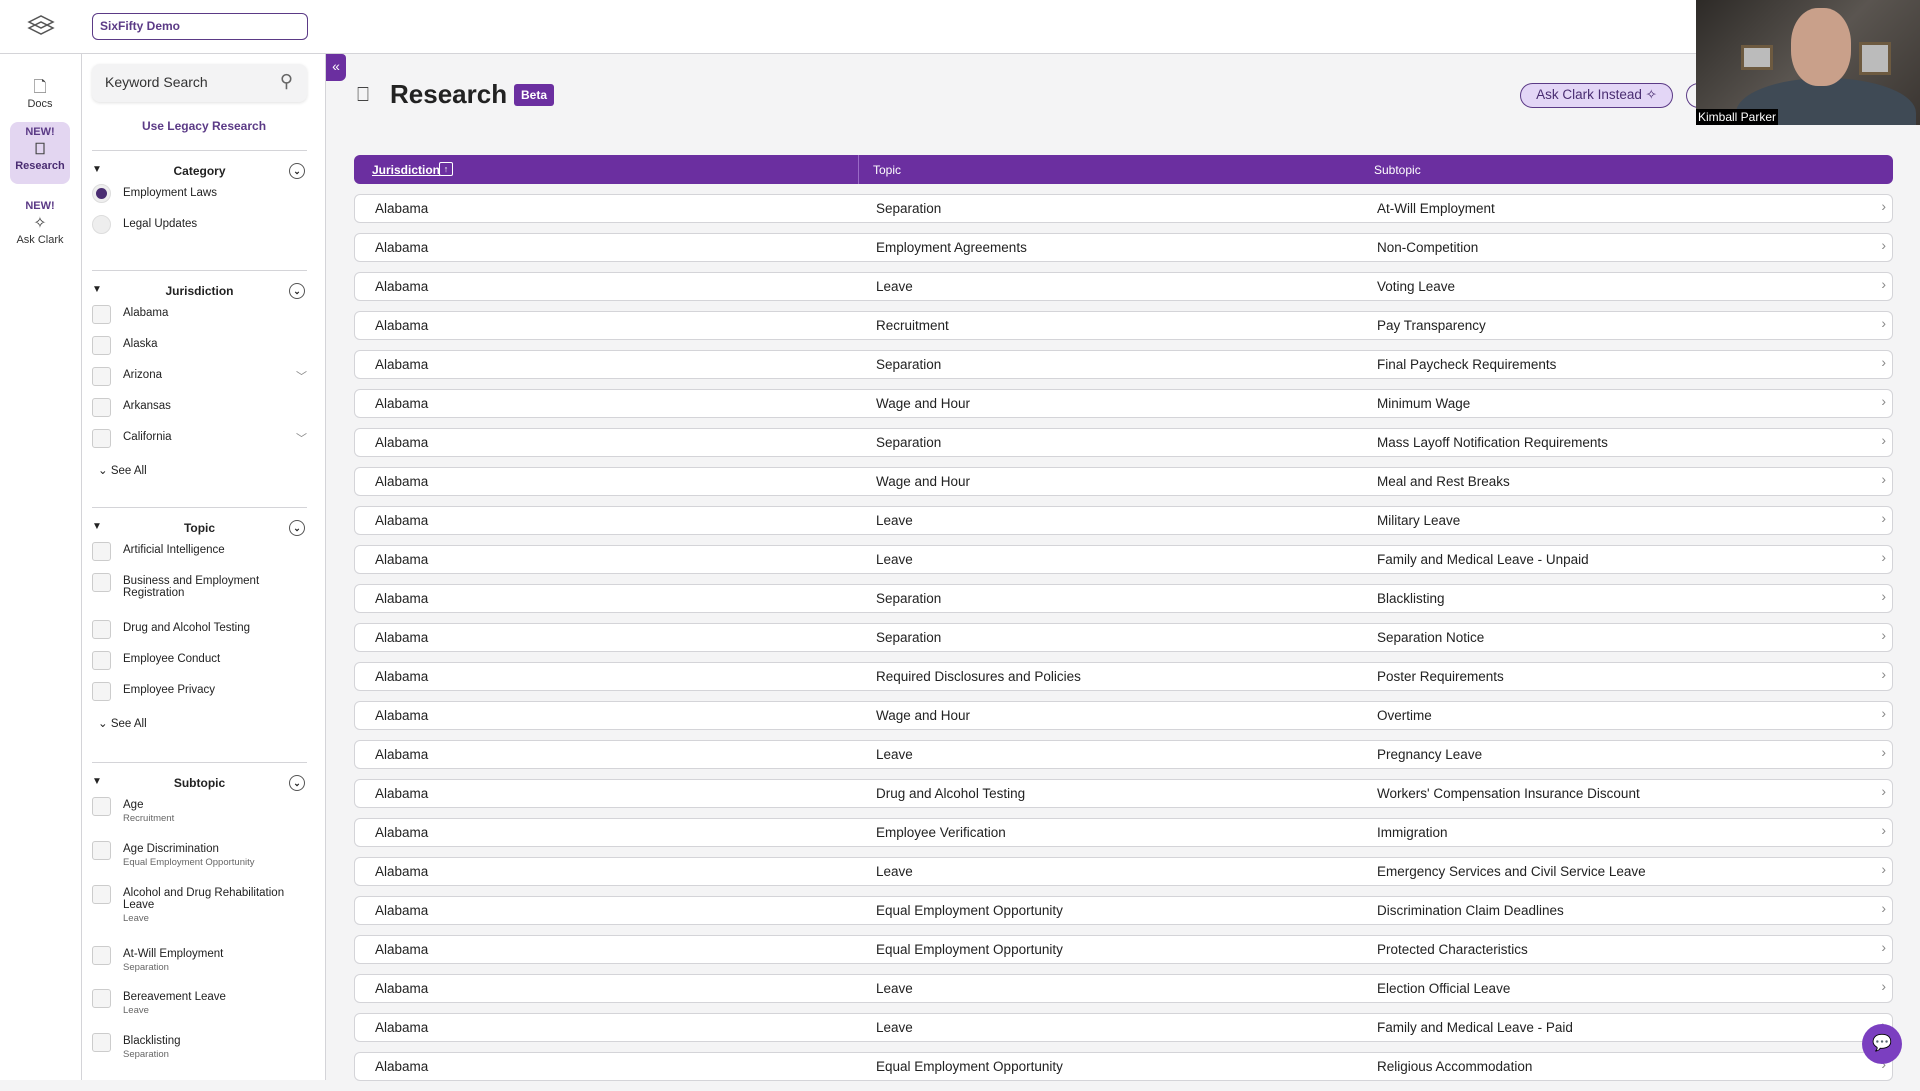 Image resolution: width=1920 pixels, height=1091 pixels. Describe the element at coordinates (1123, 754) in the screenshot. I see `table-row: Alabama Leave Pregnancy Leave ›` at that location.